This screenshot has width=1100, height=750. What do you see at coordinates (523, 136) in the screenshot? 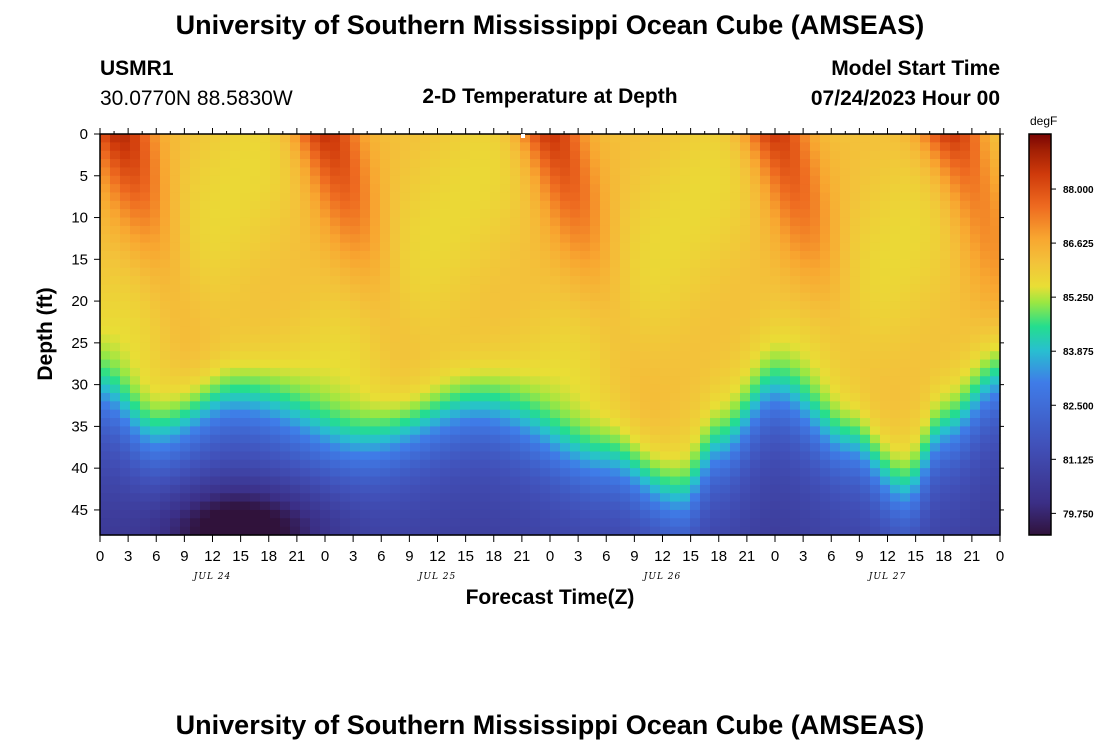
I see `surface-marker` at bounding box center [523, 136].